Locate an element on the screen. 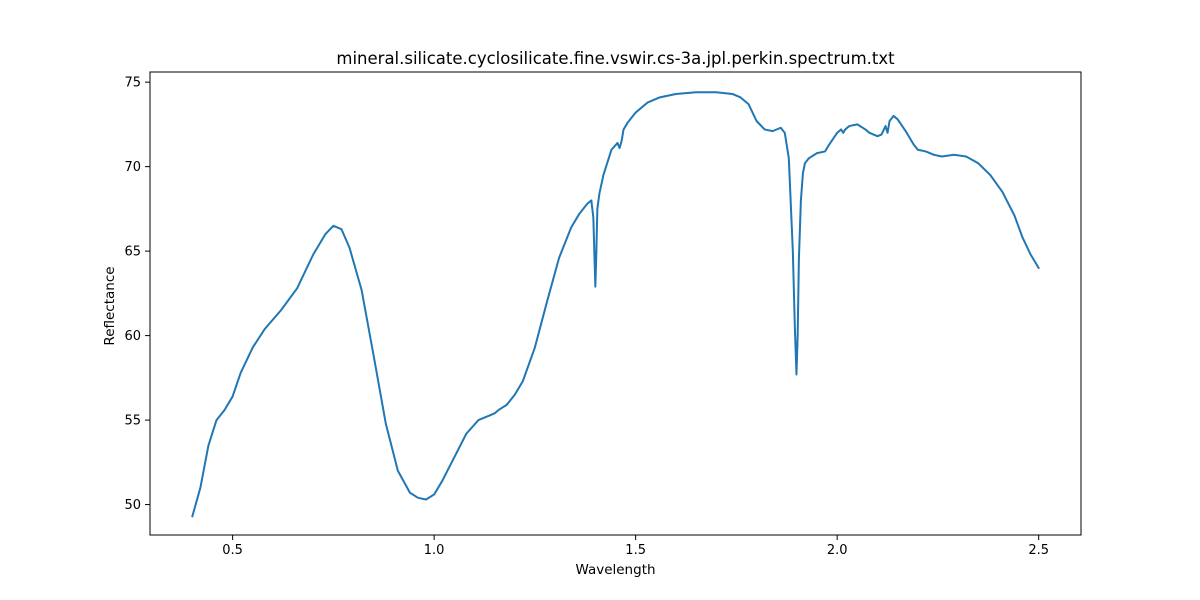 This screenshot has height=600, width=1200. y-axis-label: Reflectance is located at coordinates (110, 305).